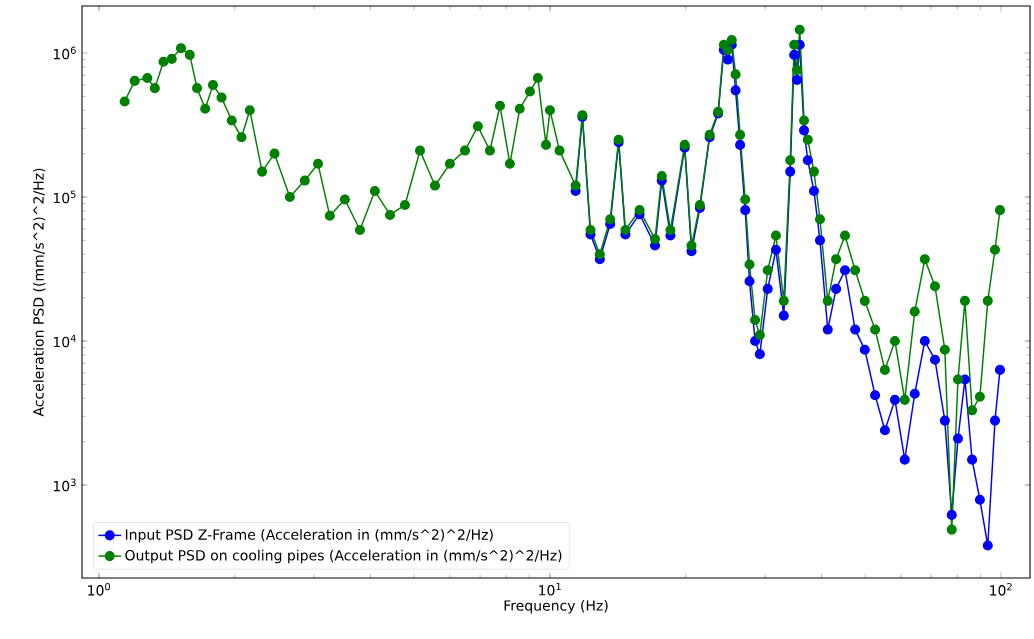 This screenshot has height=639, width=1034. Describe the element at coordinates (556, 606) in the screenshot. I see `x-axis-title: Frequency (Hz)` at that location.